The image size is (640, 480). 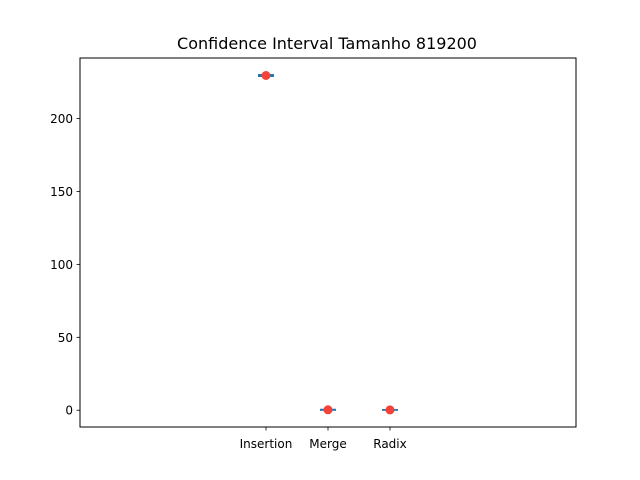 What do you see at coordinates (266, 444) in the screenshot?
I see `x-tick-label: Insertion` at bounding box center [266, 444].